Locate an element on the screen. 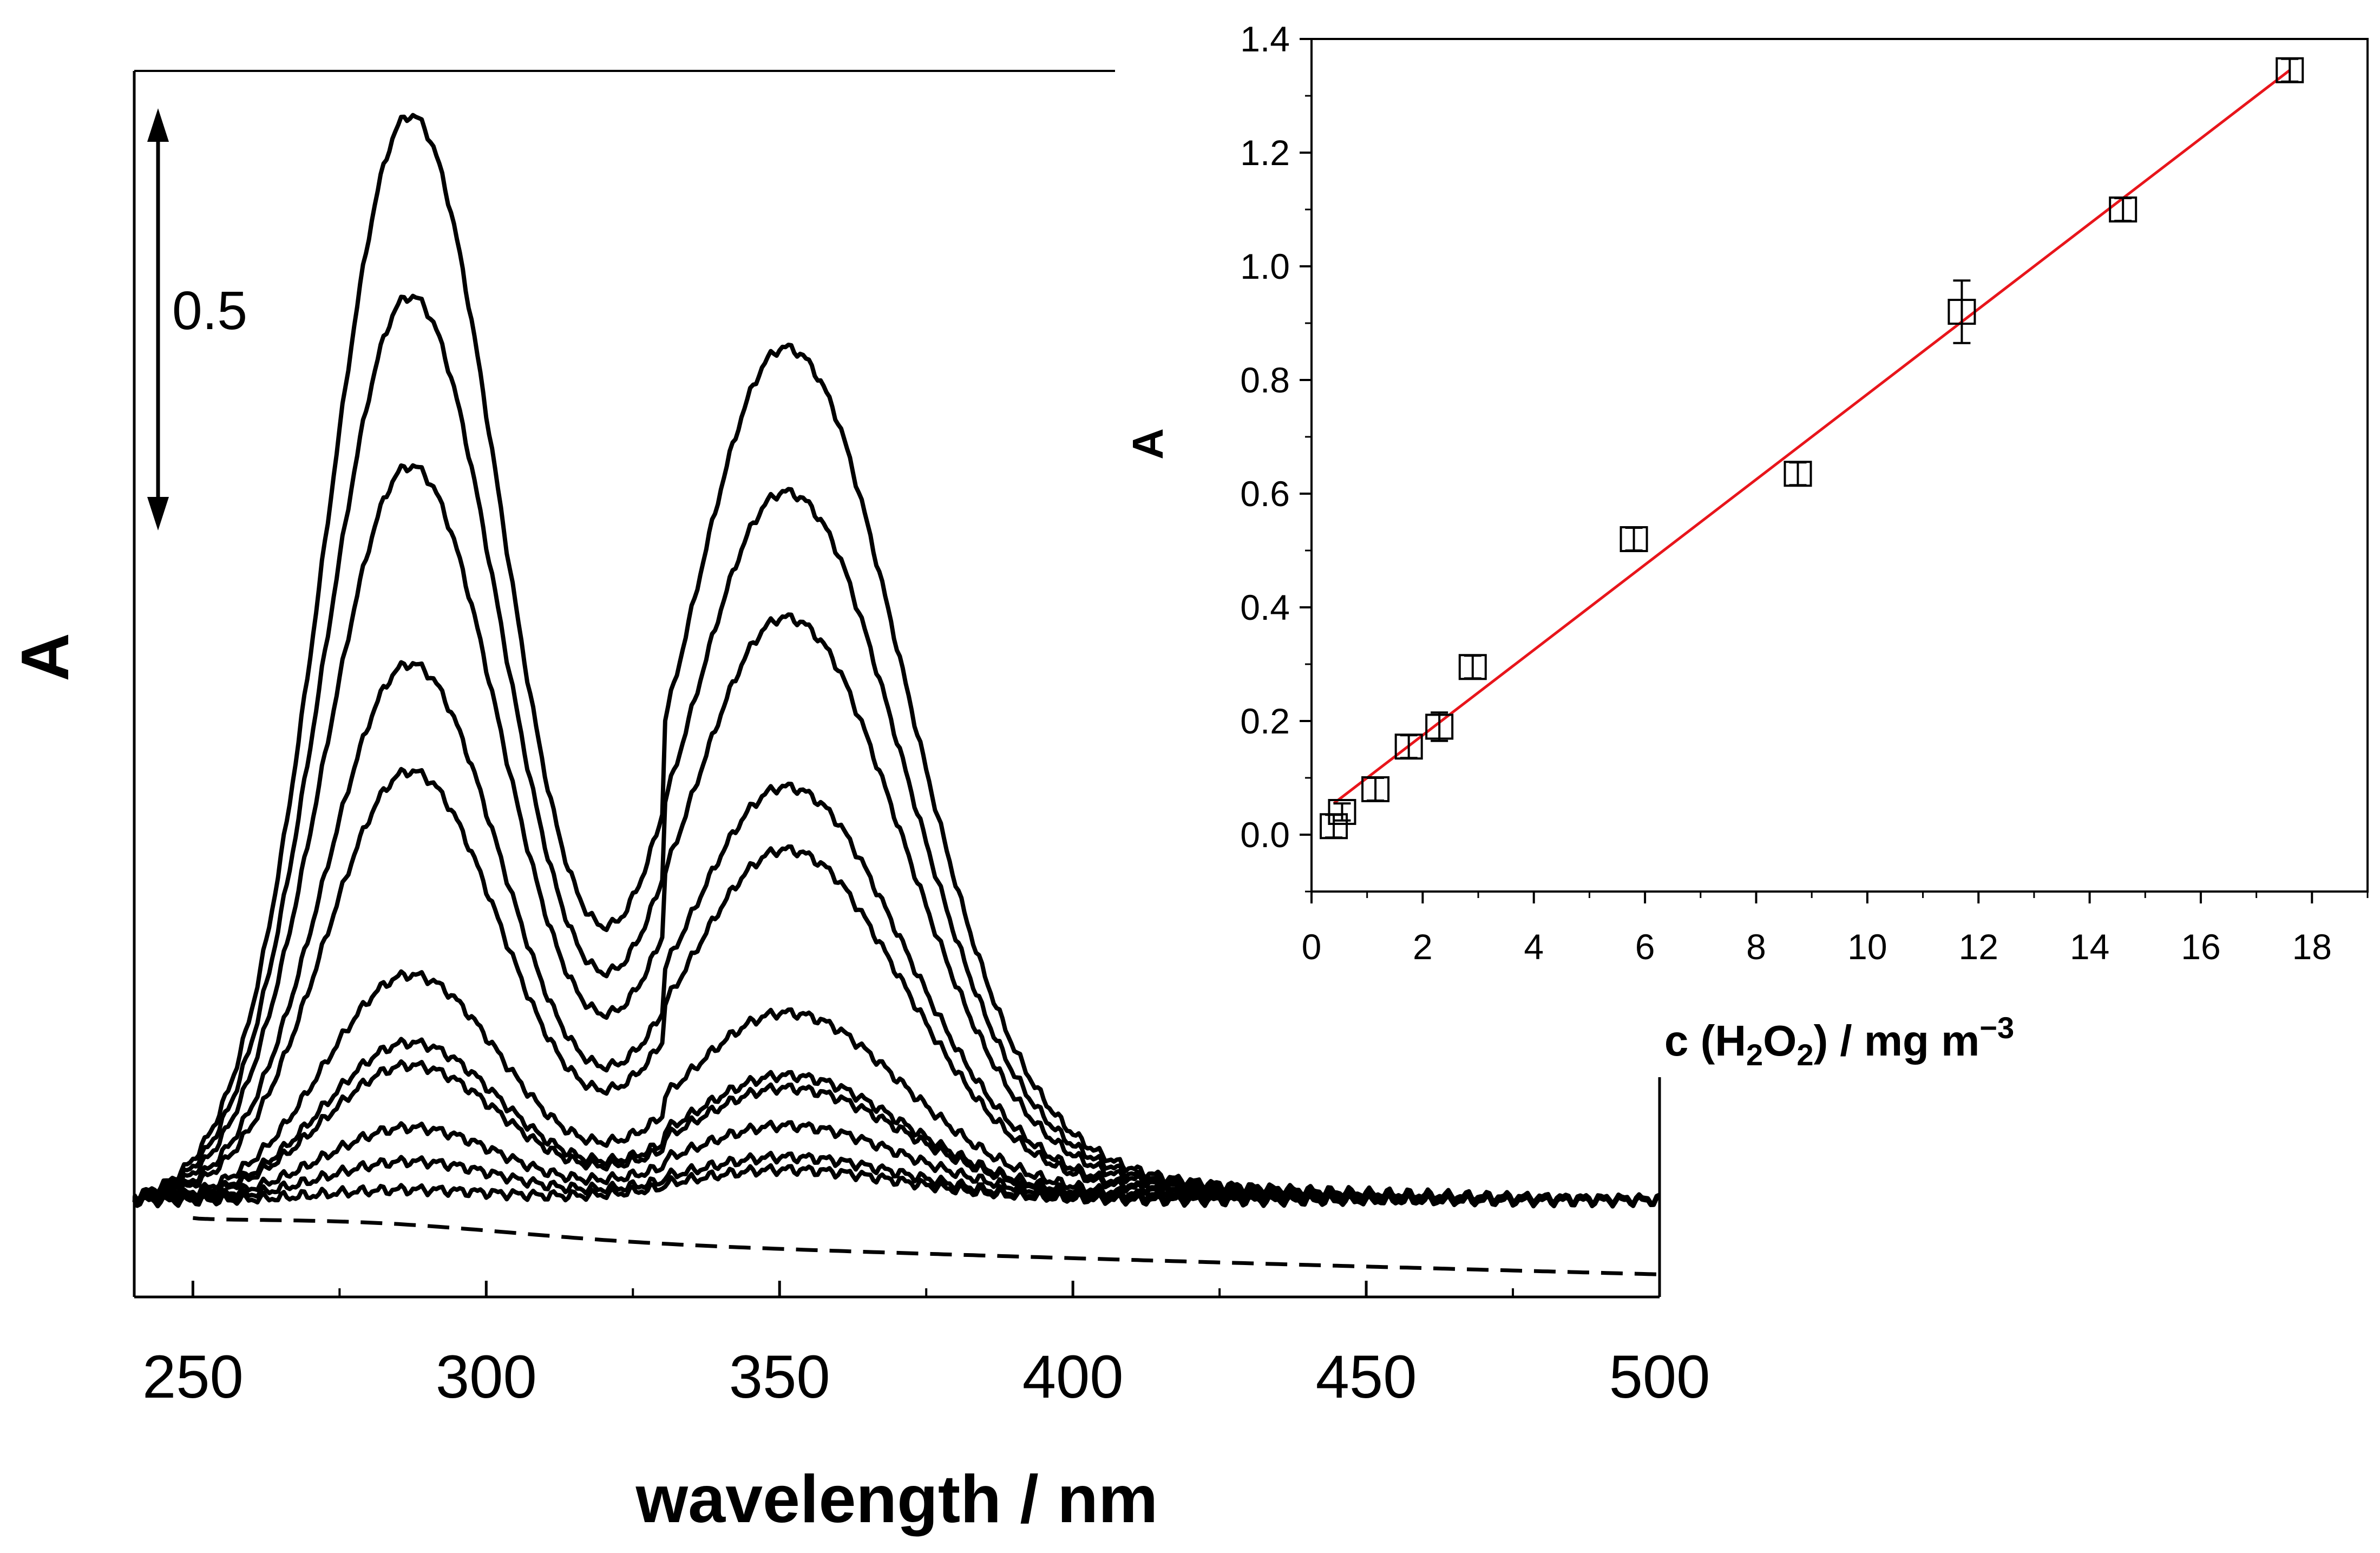 This screenshot has width=2380, height=1553. inset-x-tick-label: 6 is located at coordinates (1645, 947).